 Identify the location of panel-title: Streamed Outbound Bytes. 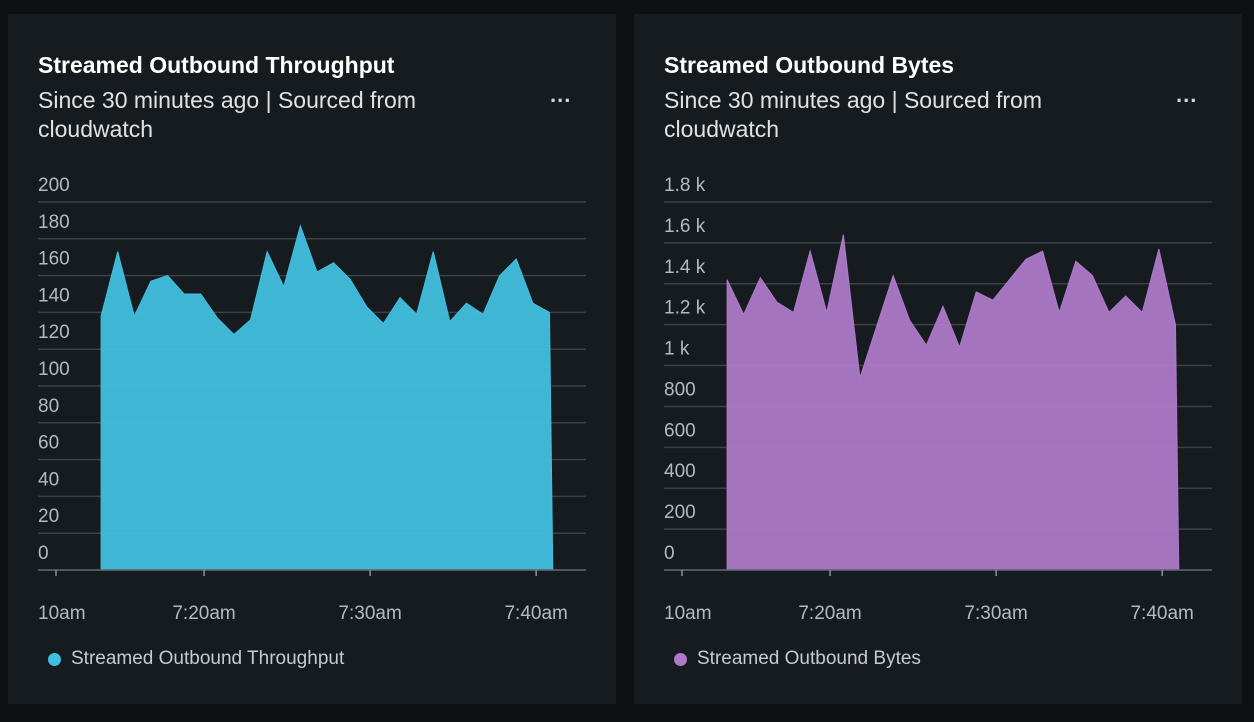
(809, 65).